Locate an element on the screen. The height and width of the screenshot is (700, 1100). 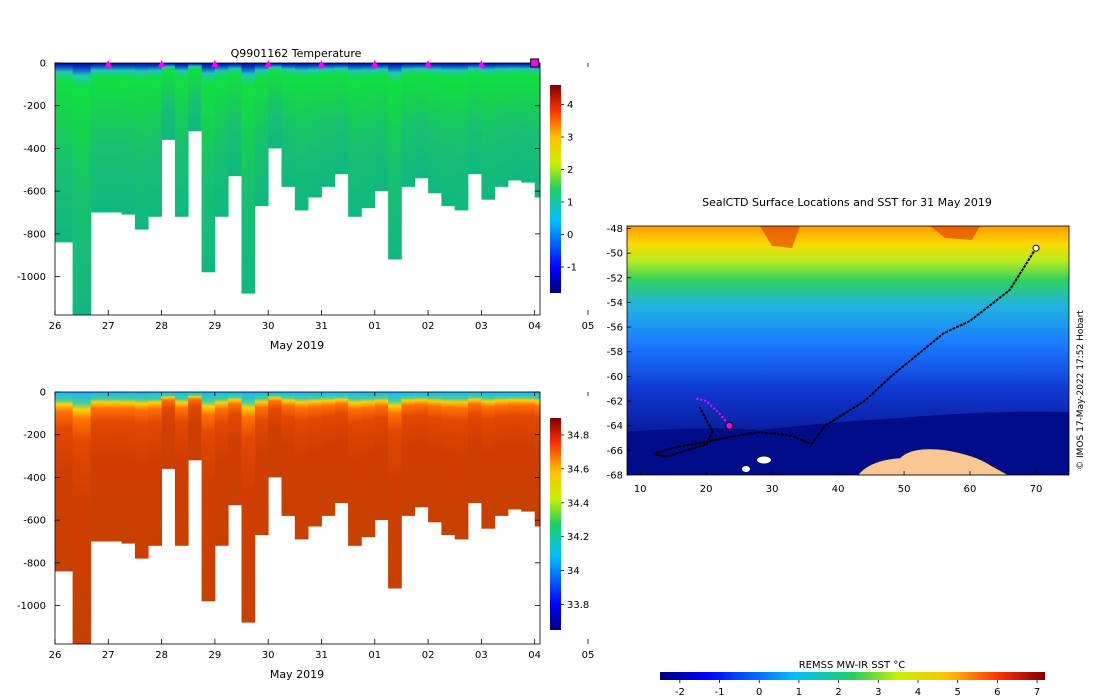
x-tick-label: 31 is located at coordinates (321, 655).